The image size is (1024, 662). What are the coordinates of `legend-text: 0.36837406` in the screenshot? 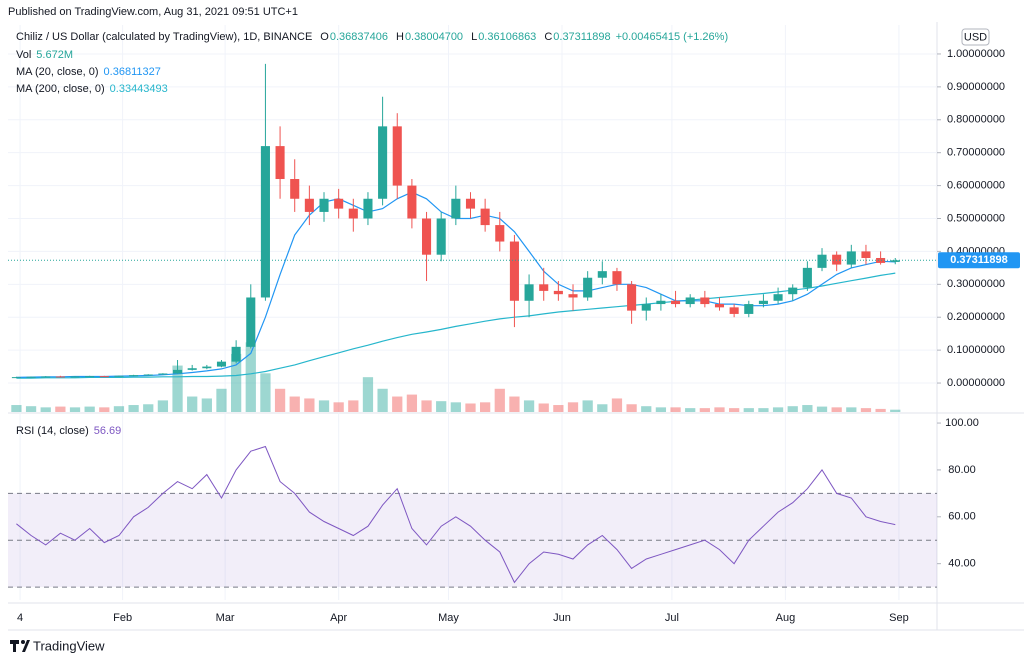 It's located at (359, 37).